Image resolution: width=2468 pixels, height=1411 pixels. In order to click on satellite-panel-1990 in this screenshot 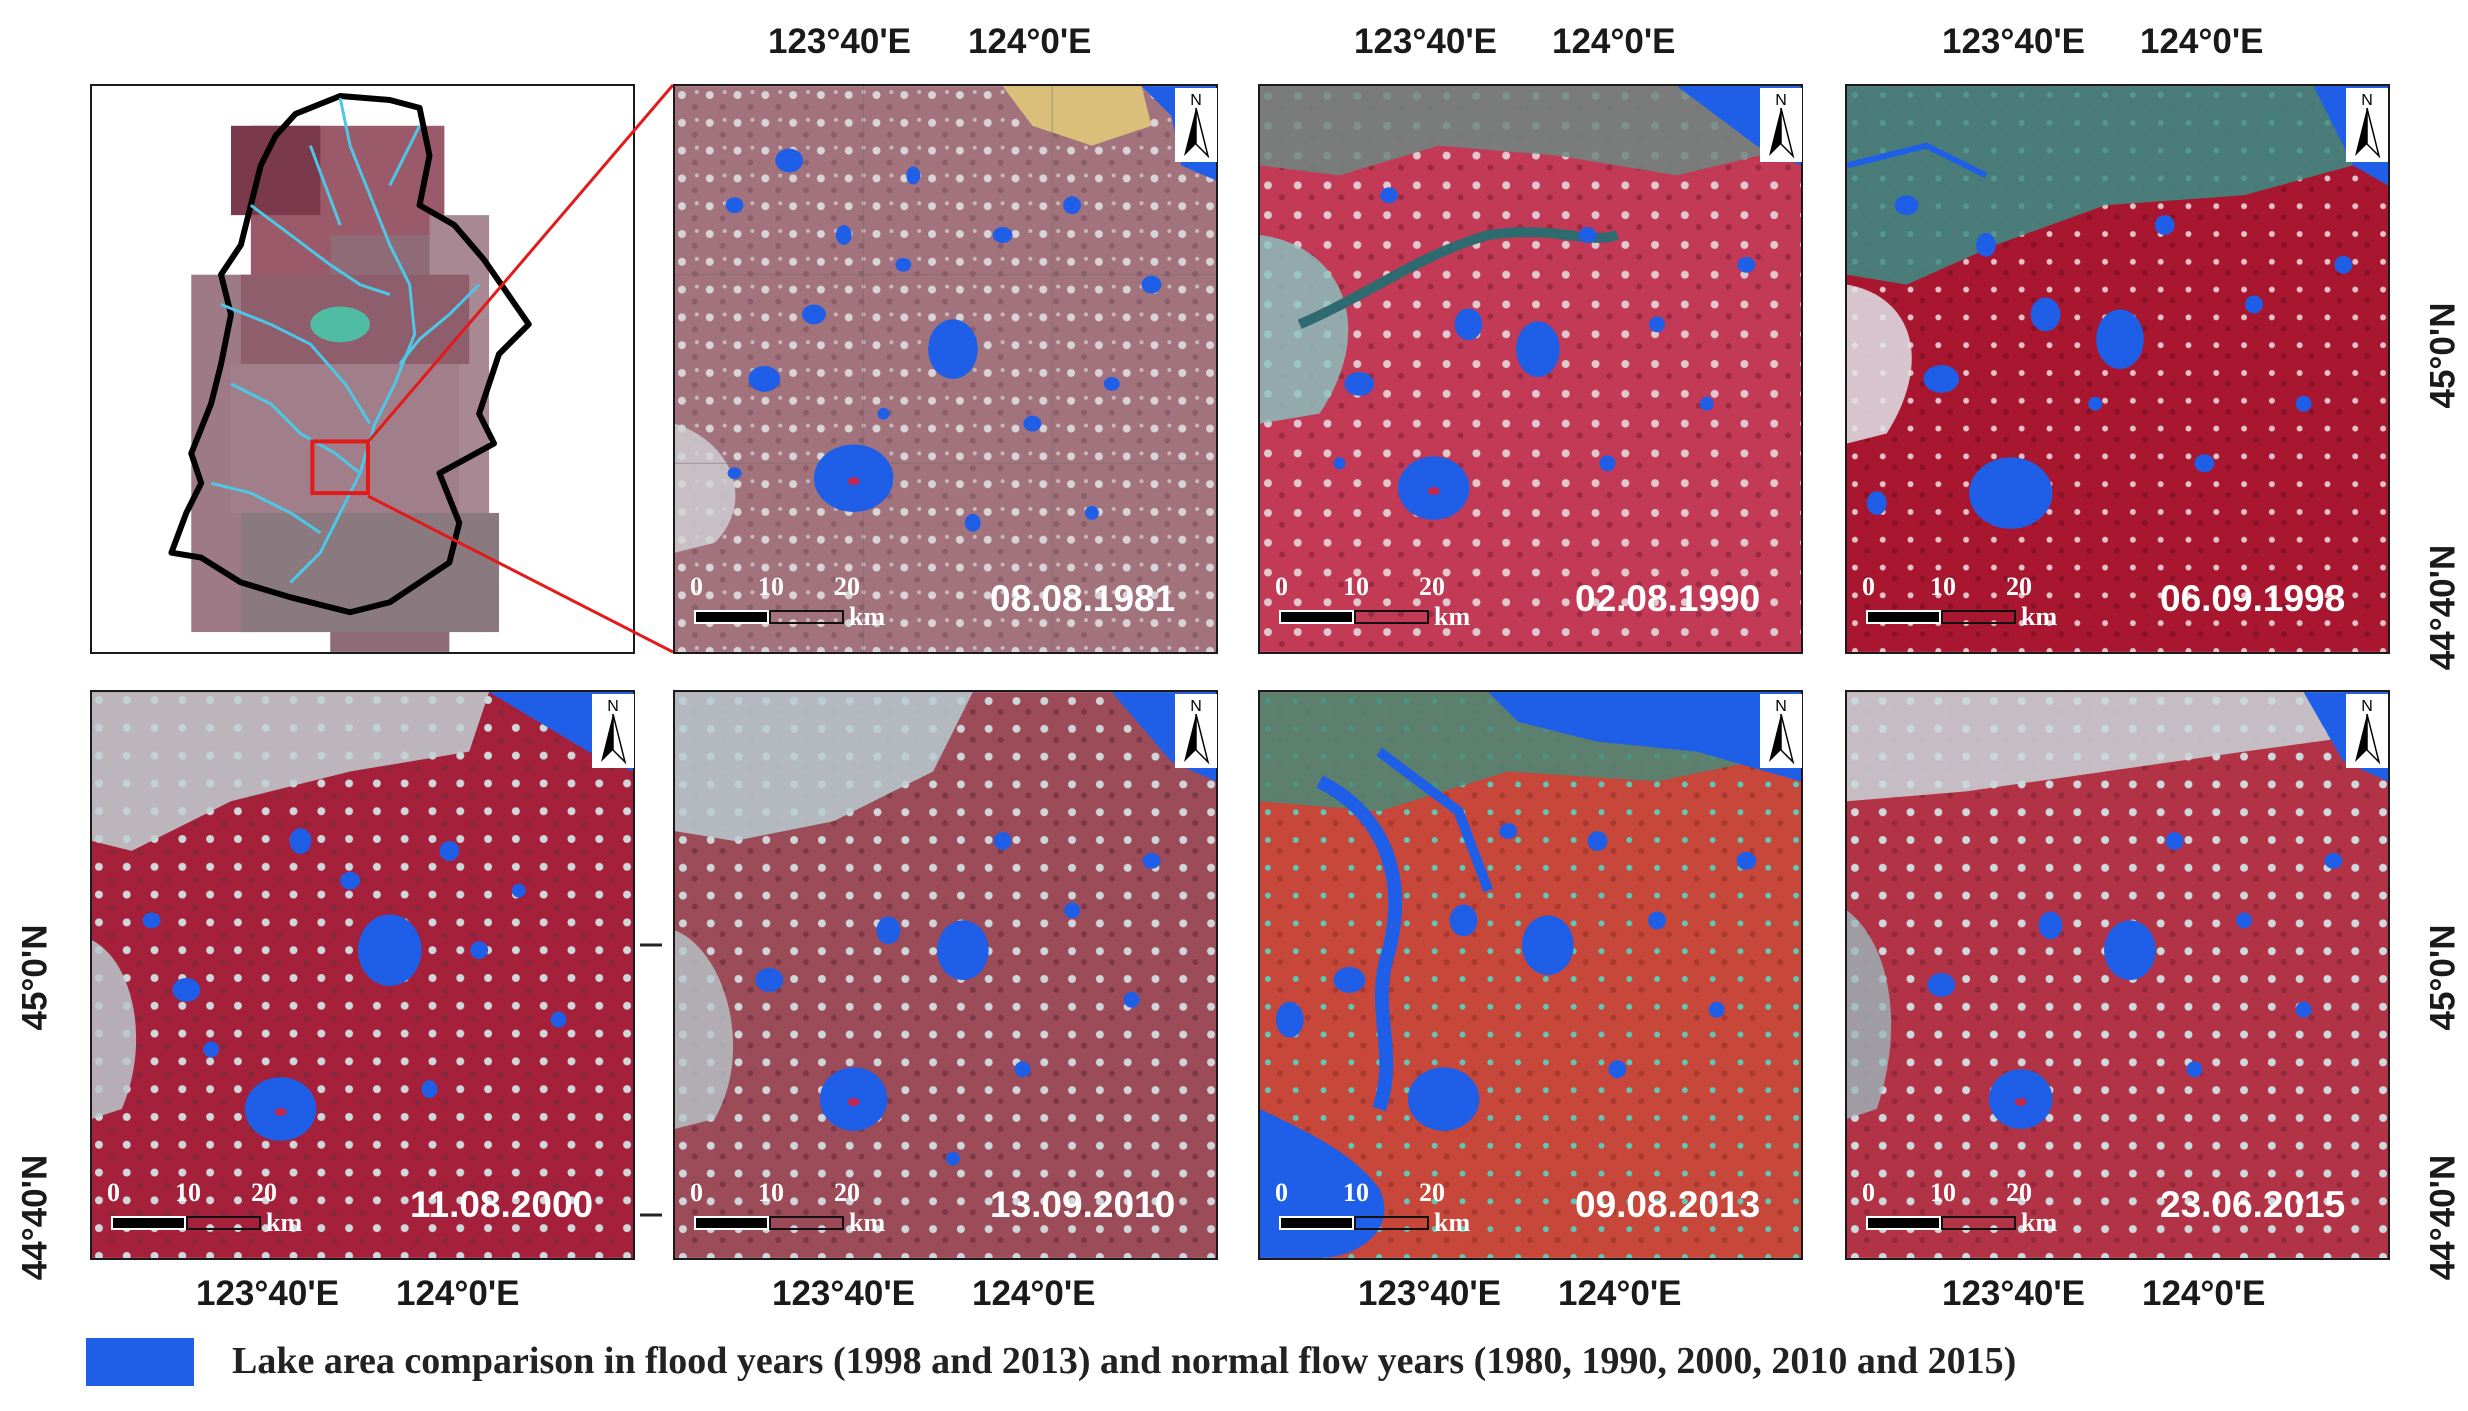, I will do `click(1530, 369)`.